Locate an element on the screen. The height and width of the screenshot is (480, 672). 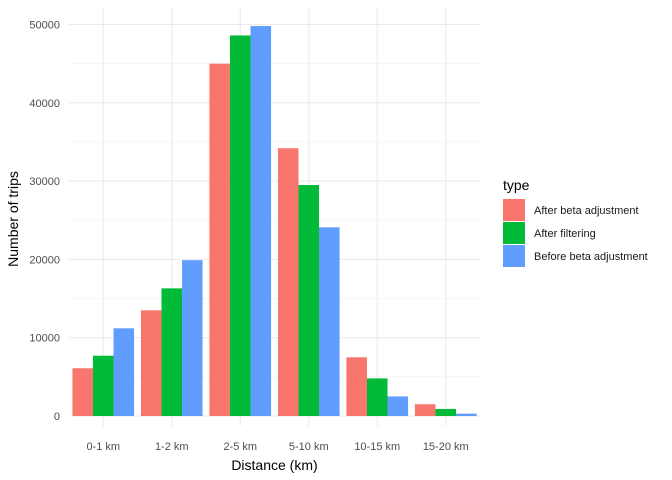
y-tick-label: 10000 is located at coordinates (44, 339).